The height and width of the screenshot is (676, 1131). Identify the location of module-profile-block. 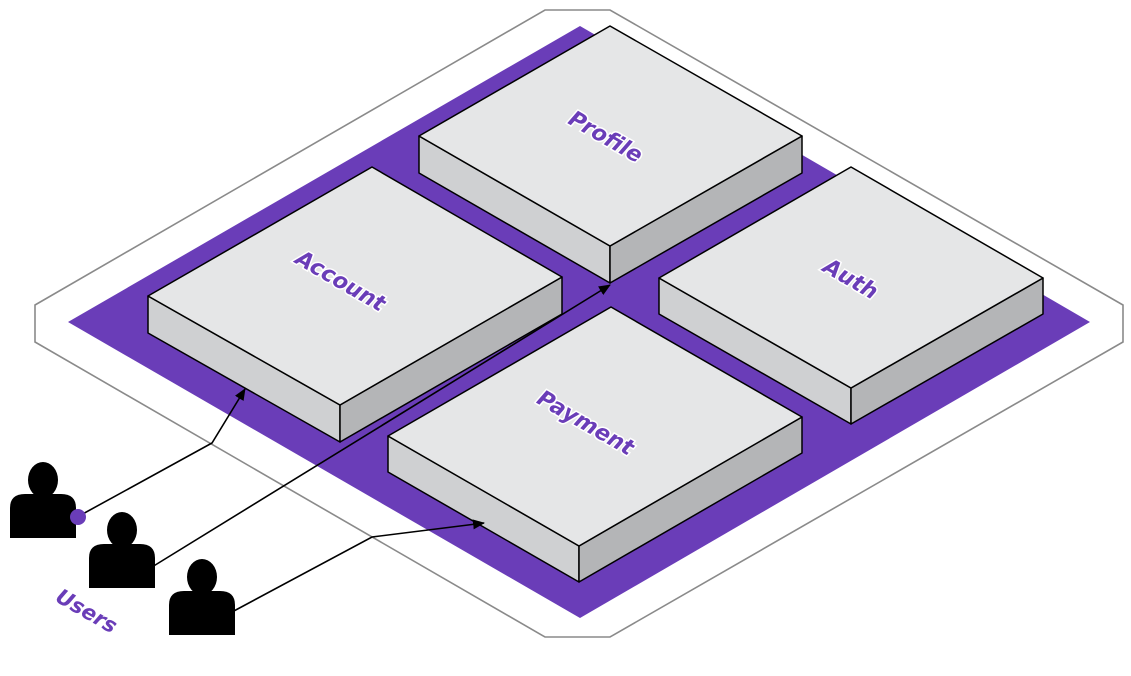
(610, 154).